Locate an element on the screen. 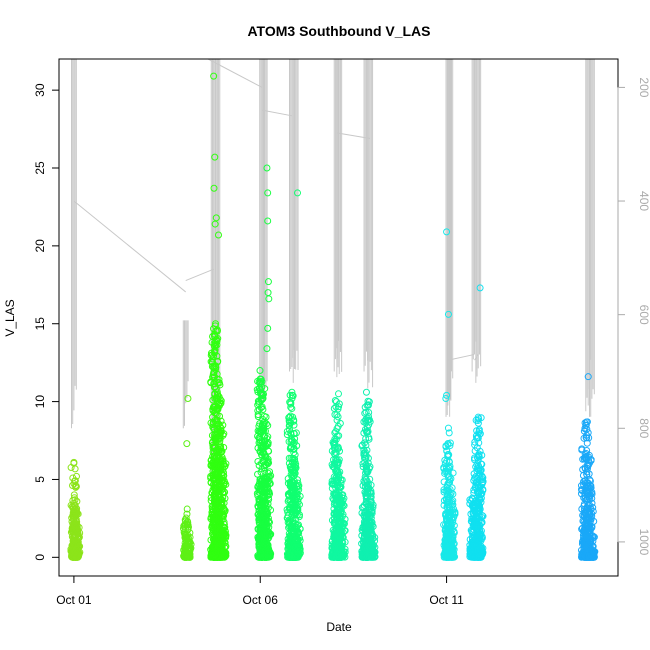  y-tick-label: 25 is located at coordinates (40, 168).